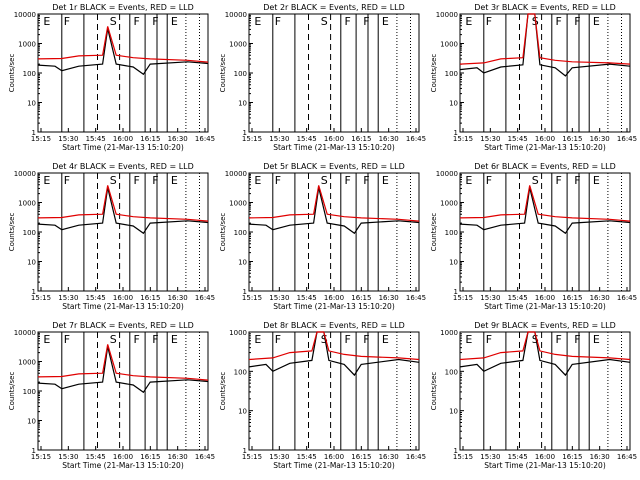 This screenshot has width=640, height=480. Describe the element at coordinates (123, 7) in the screenshot. I see `chart-title: Det 1r BLACK = Events, RED = LLD` at that location.